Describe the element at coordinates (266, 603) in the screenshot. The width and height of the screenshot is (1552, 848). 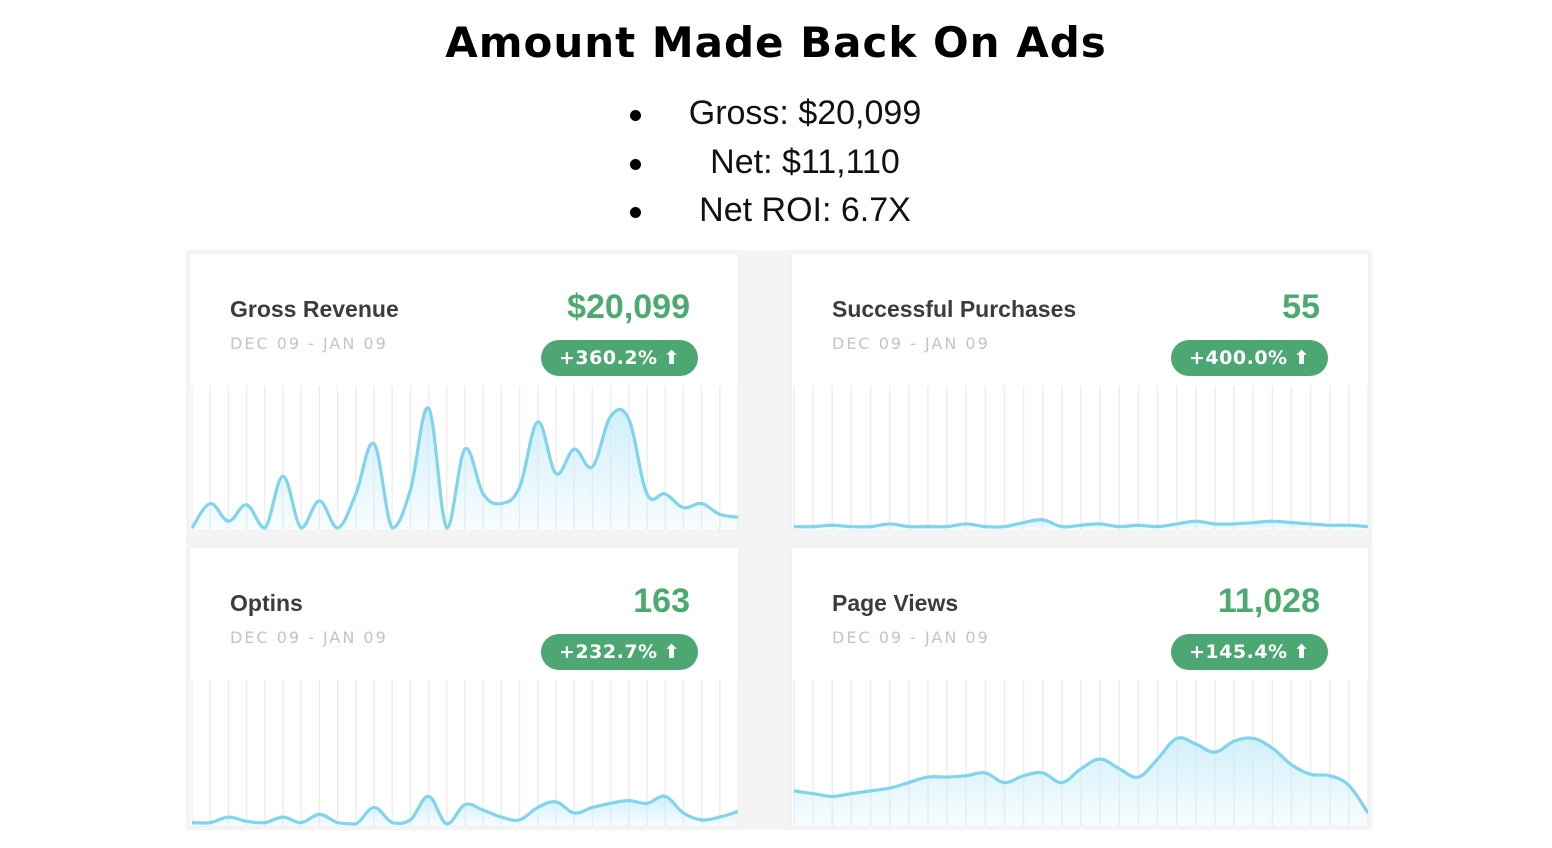
I see `card-label: Optins` at that location.